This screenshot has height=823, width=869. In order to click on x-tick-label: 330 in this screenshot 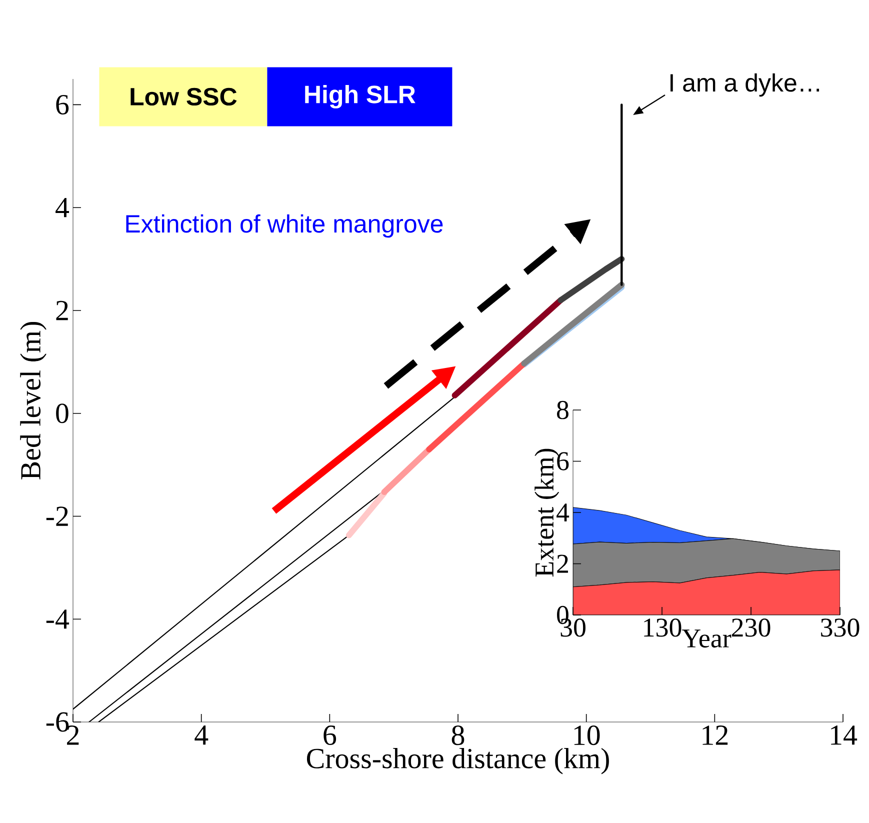, I will do `click(840, 627)`.